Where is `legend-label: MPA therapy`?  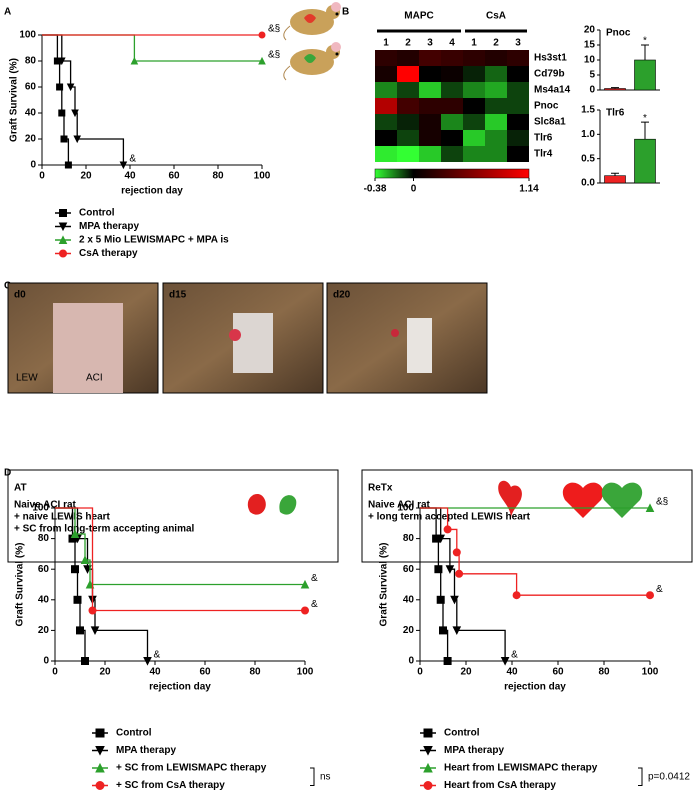
legend-label: MPA therapy is located at coordinates (474, 750).